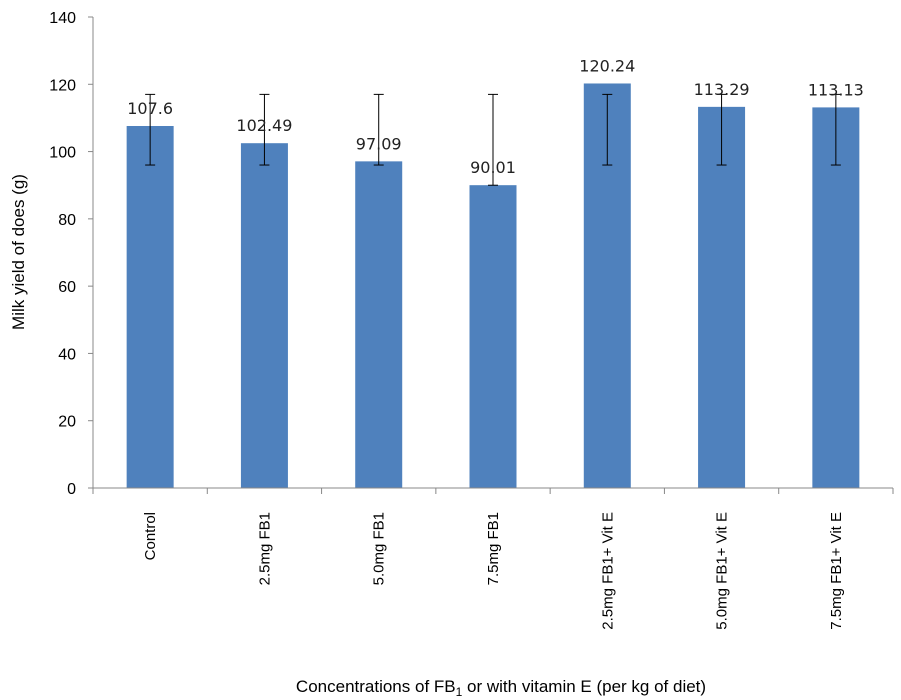 The height and width of the screenshot is (700, 901). Describe the element at coordinates (379, 548) in the screenshot. I see `x-category-label: 5.0mg FB1` at that location.